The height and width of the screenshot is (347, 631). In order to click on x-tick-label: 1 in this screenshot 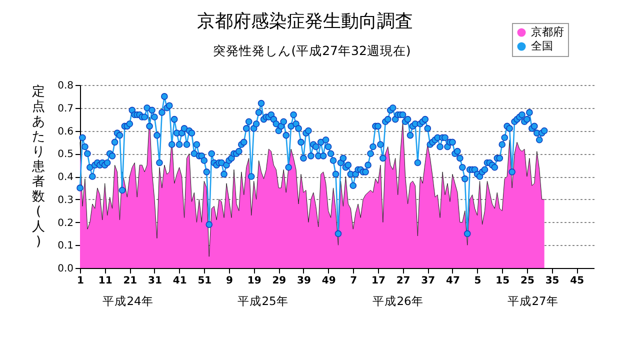, I will do `click(80, 281)`.